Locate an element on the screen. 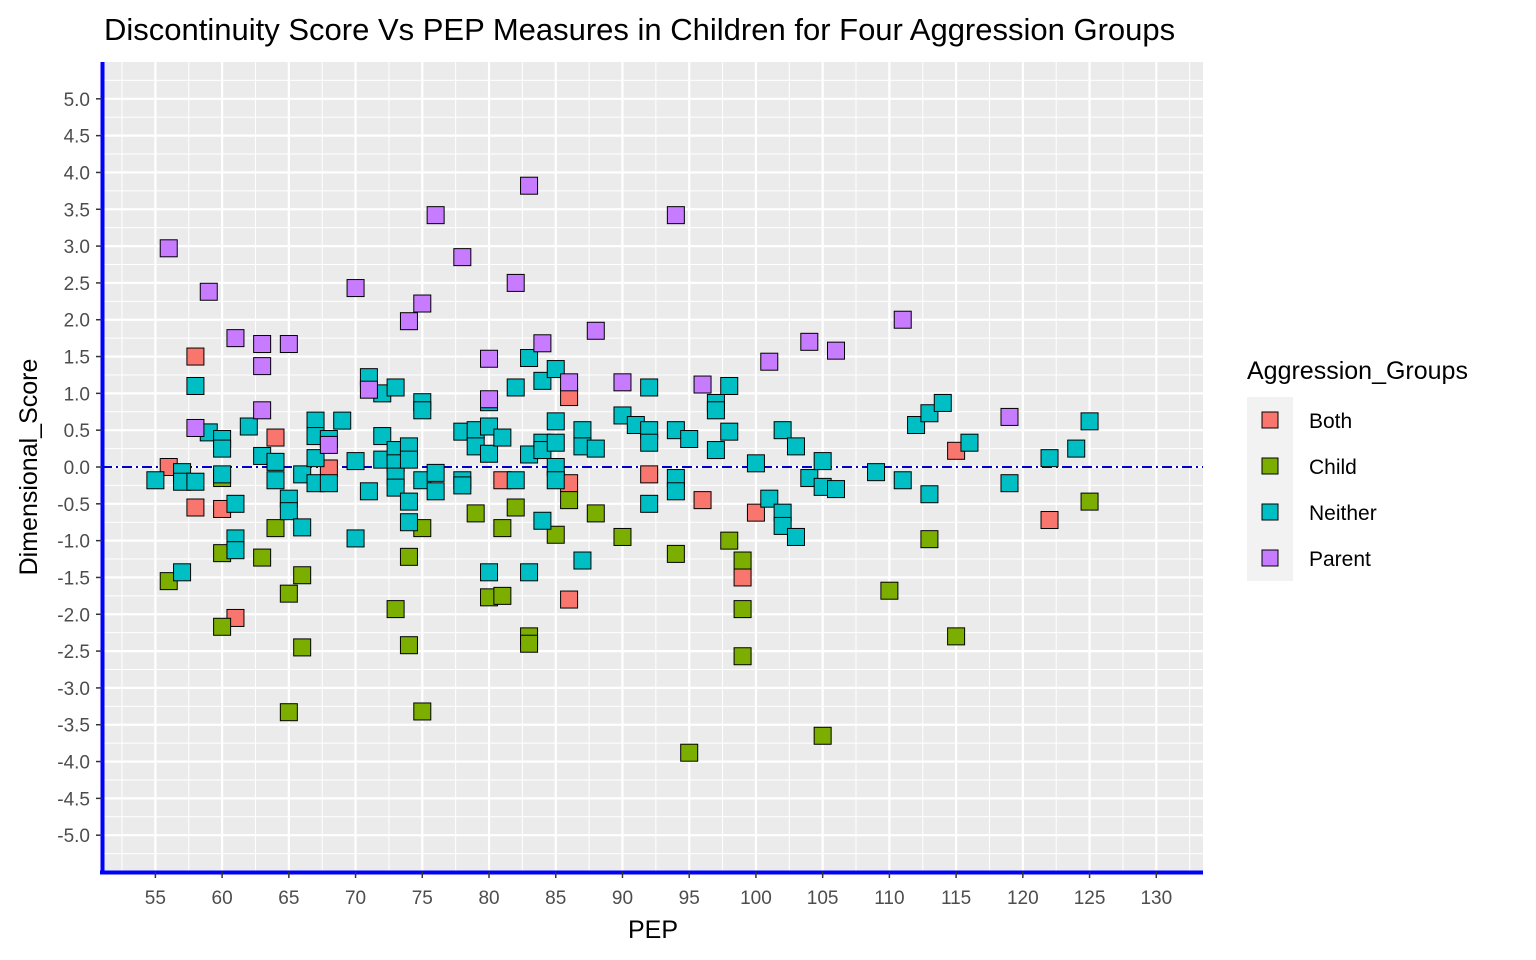  x-tick-label: 85 is located at coordinates (555, 898).